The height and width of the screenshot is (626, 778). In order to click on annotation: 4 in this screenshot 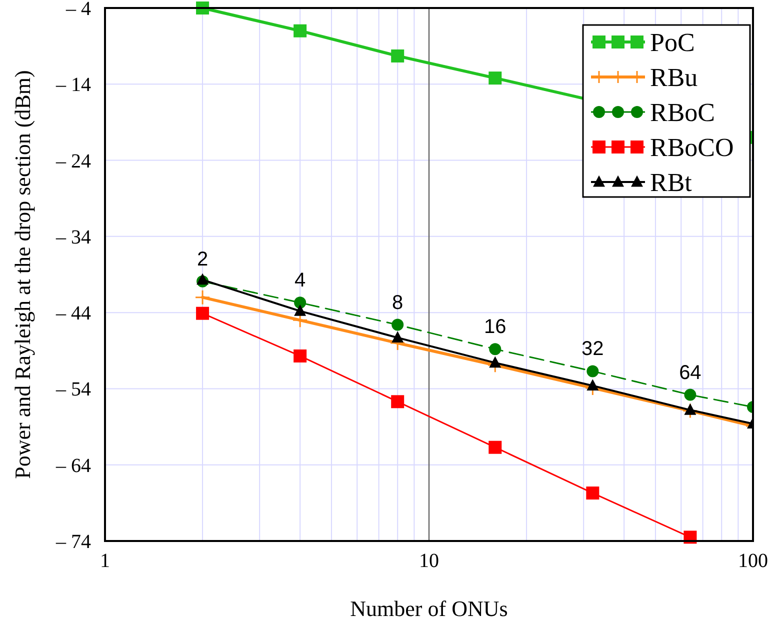, I will do `click(300, 281)`.